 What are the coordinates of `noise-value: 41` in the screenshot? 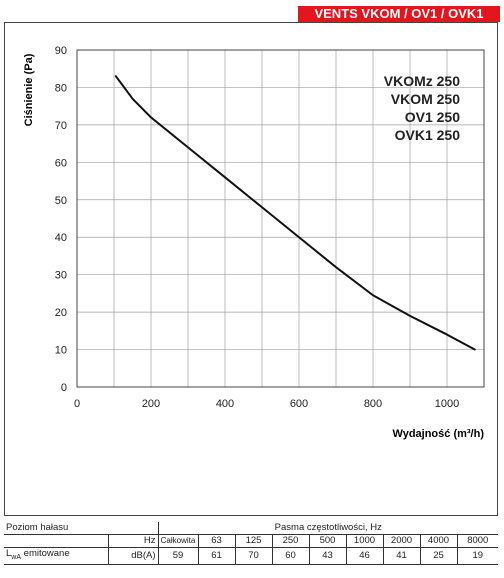 It's located at (401, 556).